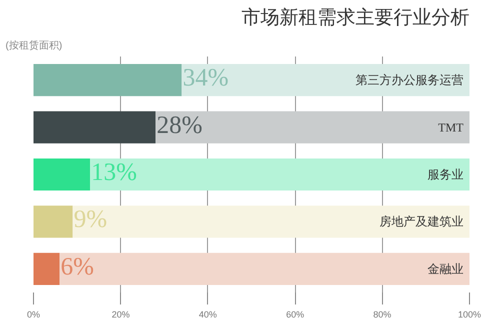 This screenshot has width=500, height=322. What do you see at coordinates (34, 46) in the screenshot?
I see `chart-subtitle: (按租赁面积)` at bounding box center [34, 46].